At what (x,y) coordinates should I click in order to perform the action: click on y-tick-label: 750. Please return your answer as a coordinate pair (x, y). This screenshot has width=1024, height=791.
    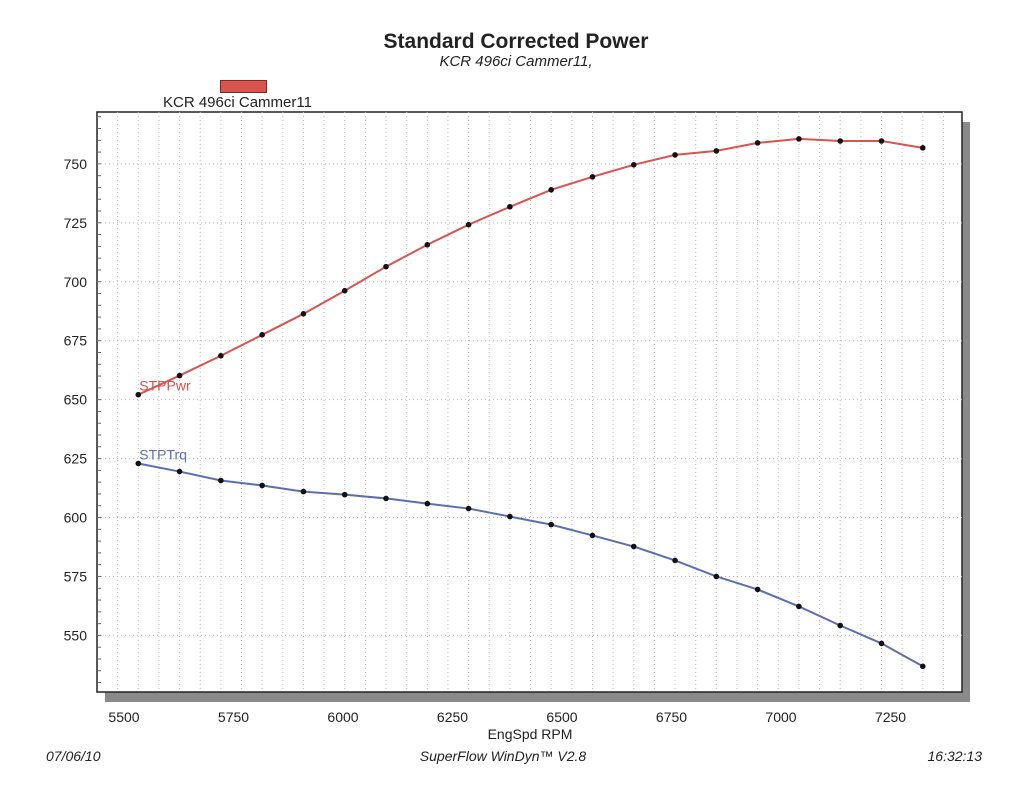
    Looking at the image, I should click on (76, 164).